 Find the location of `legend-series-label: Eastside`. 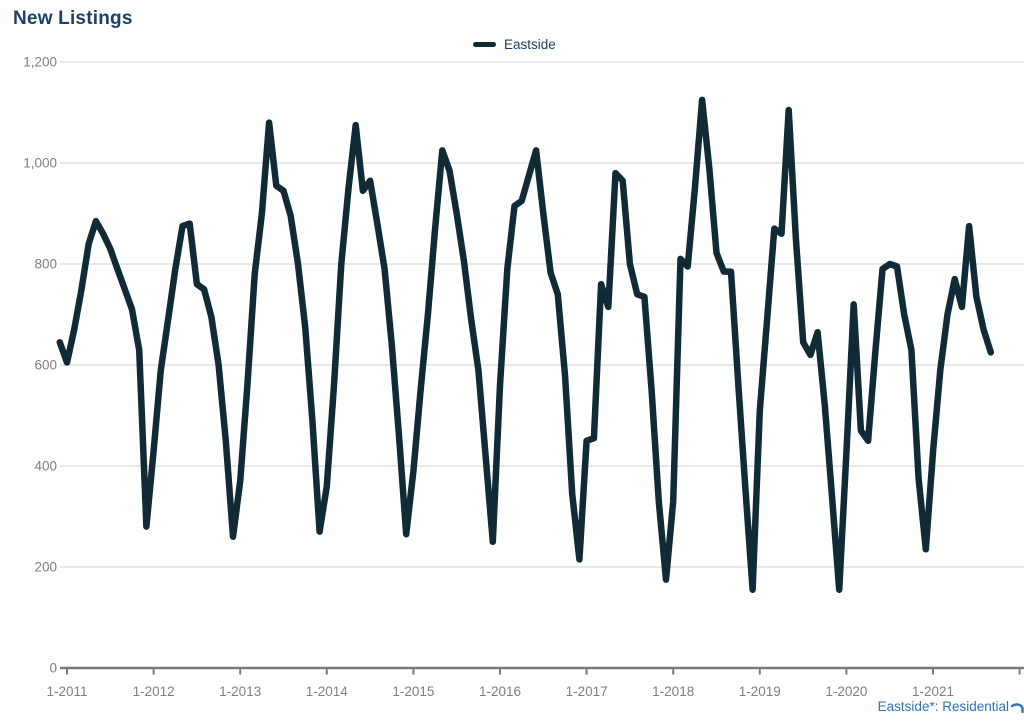

legend-series-label: Eastside is located at coordinates (530, 44).